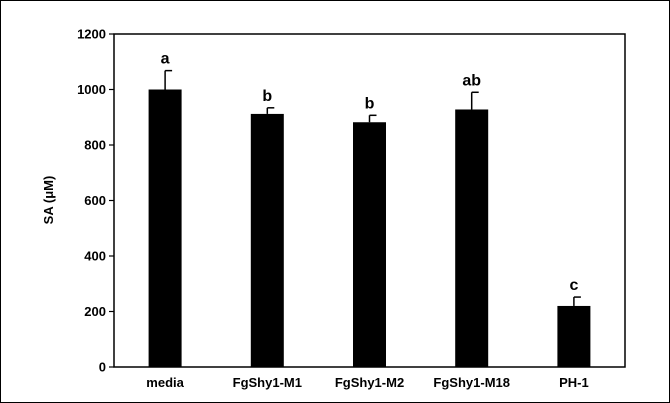 The image size is (670, 403). What do you see at coordinates (165, 59) in the screenshot?
I see `significance-label: a` at bounding box center [165, 59].